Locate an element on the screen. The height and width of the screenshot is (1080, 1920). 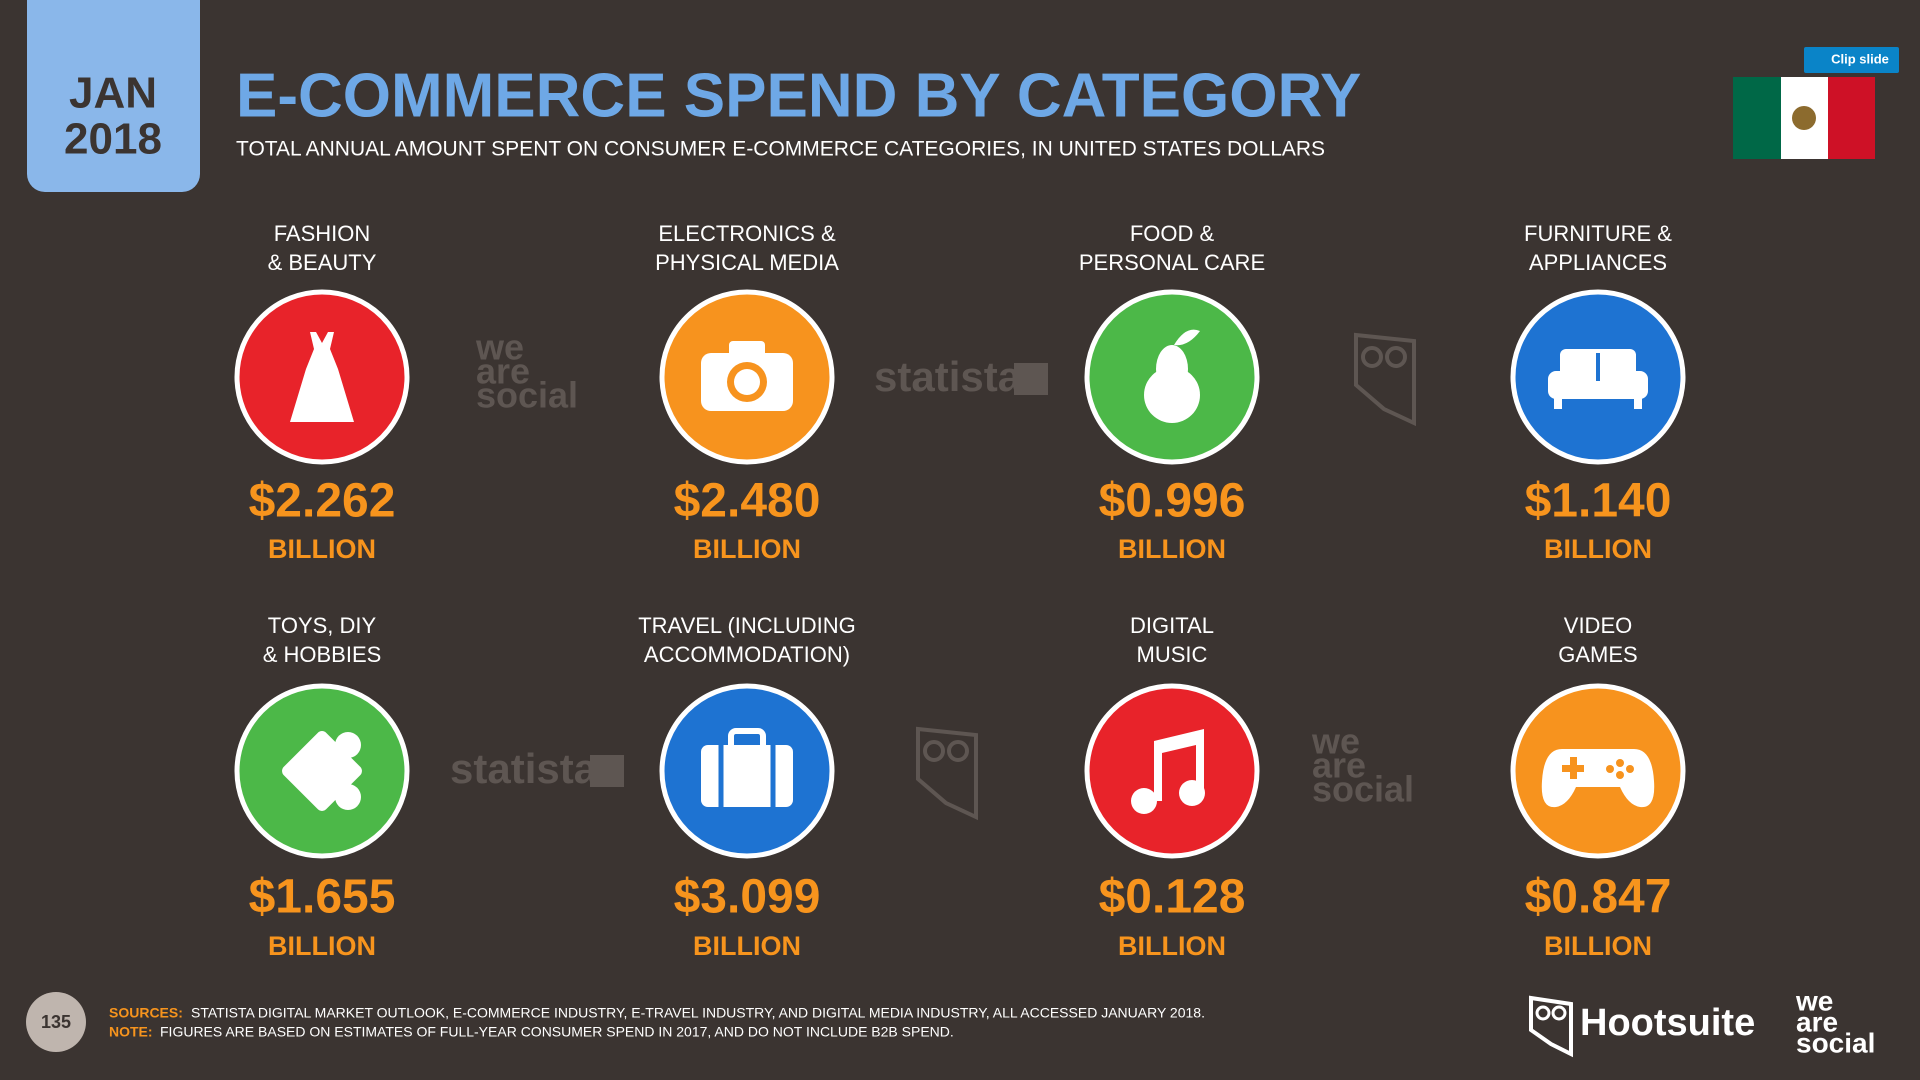
icon-dress is located at coordinates (322, 377).